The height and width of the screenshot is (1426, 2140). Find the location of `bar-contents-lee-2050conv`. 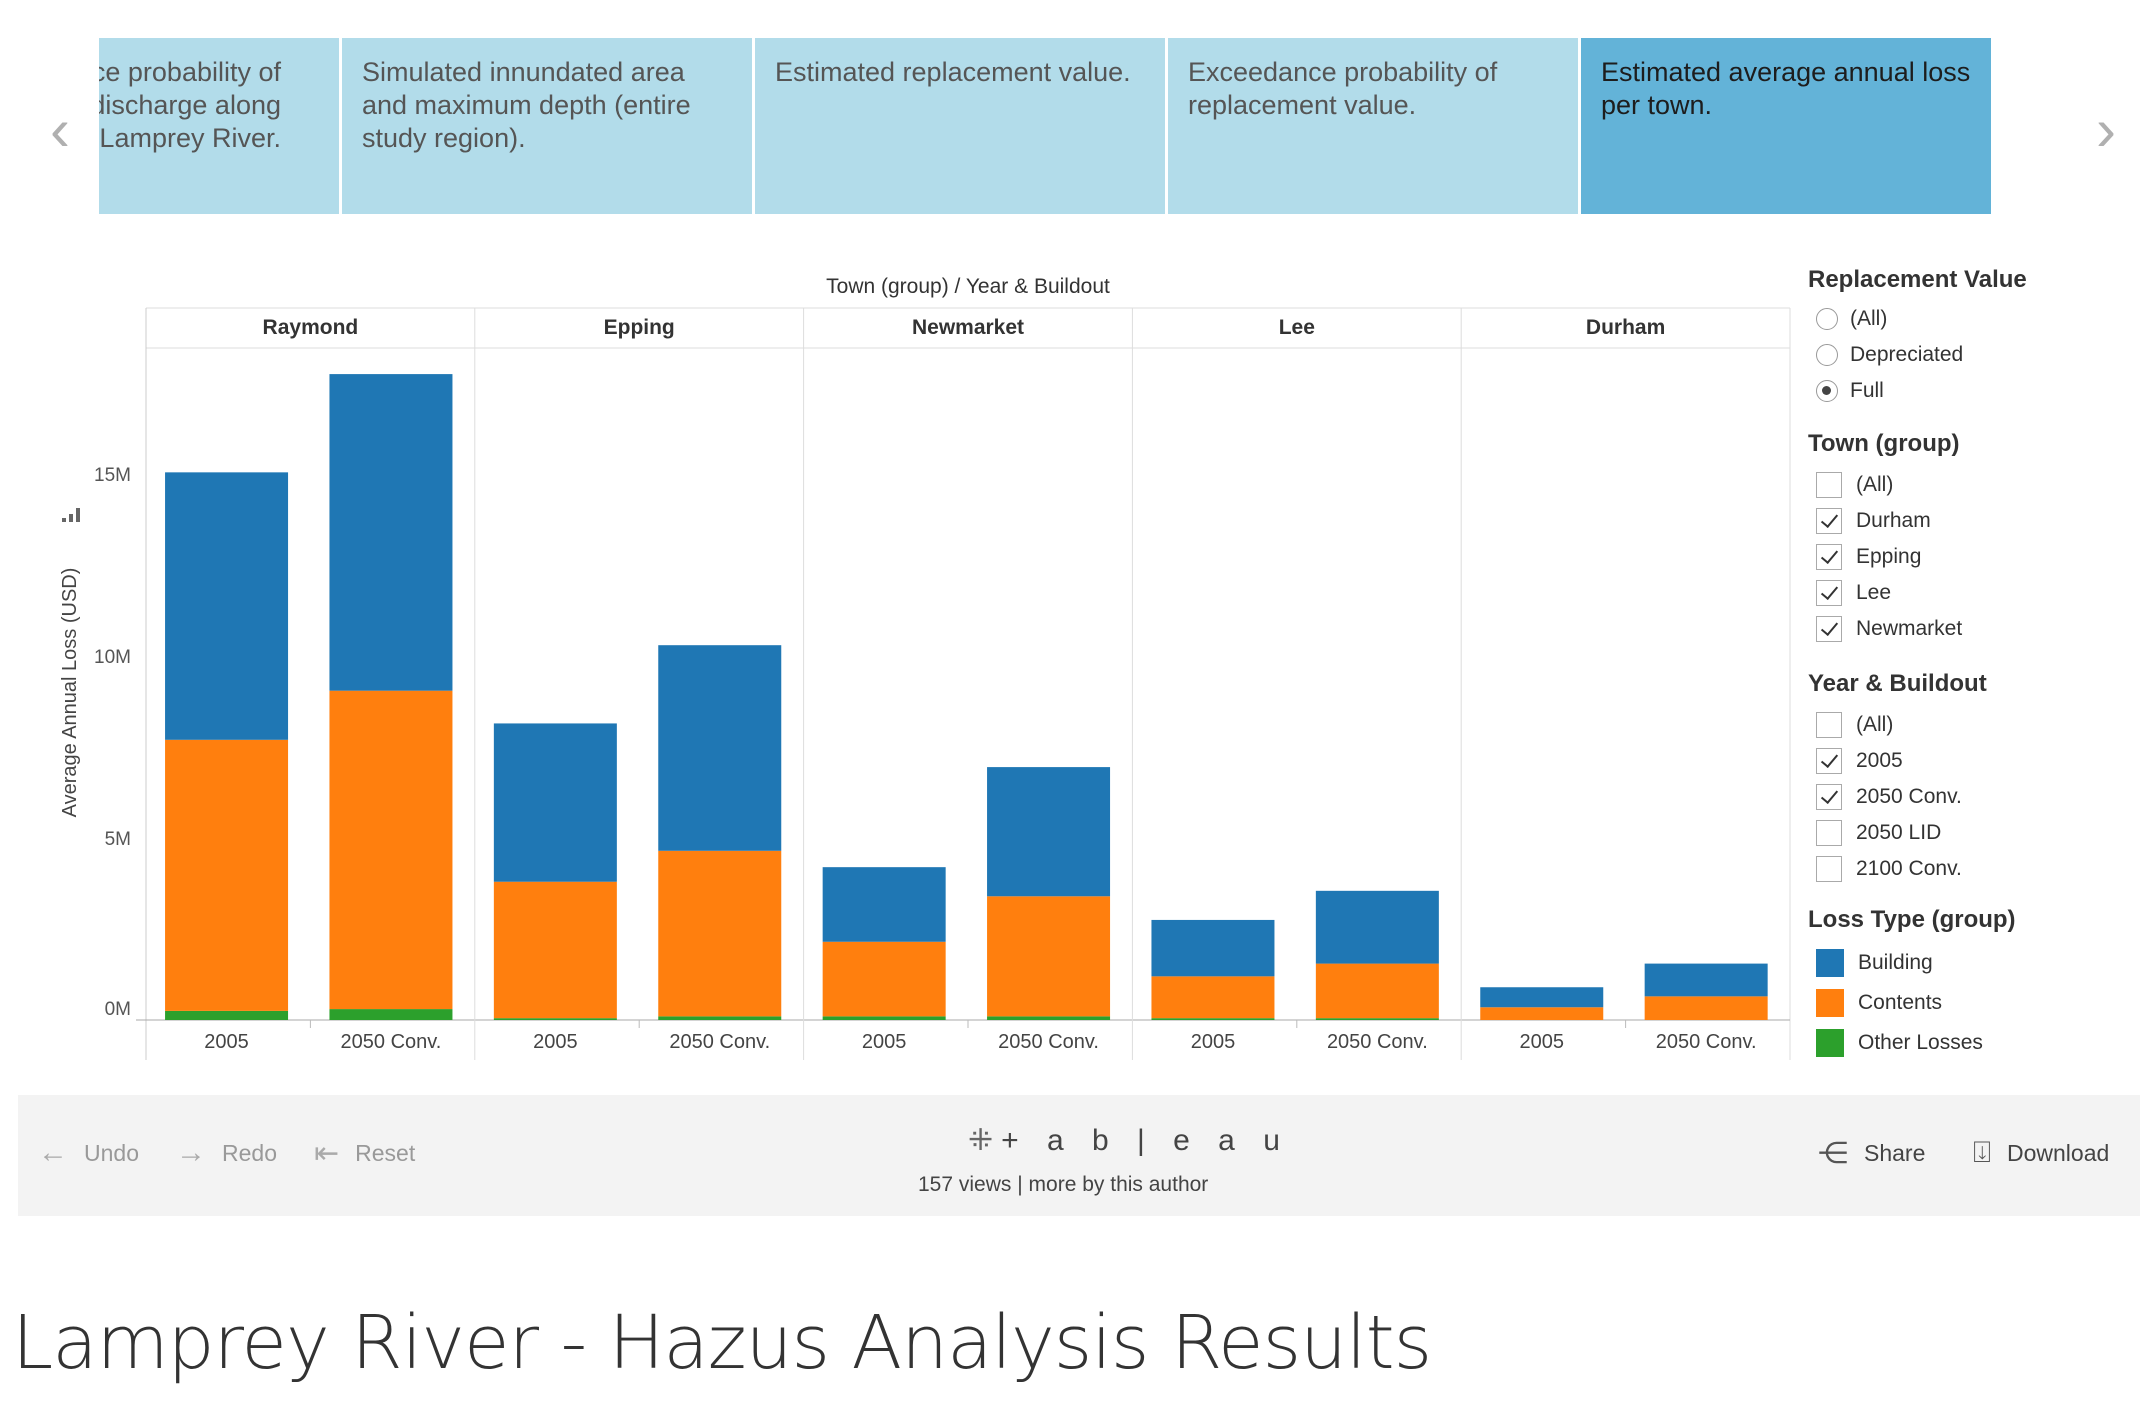

bar-contents-lee-2050conv is located at coordinates (1377, 991).